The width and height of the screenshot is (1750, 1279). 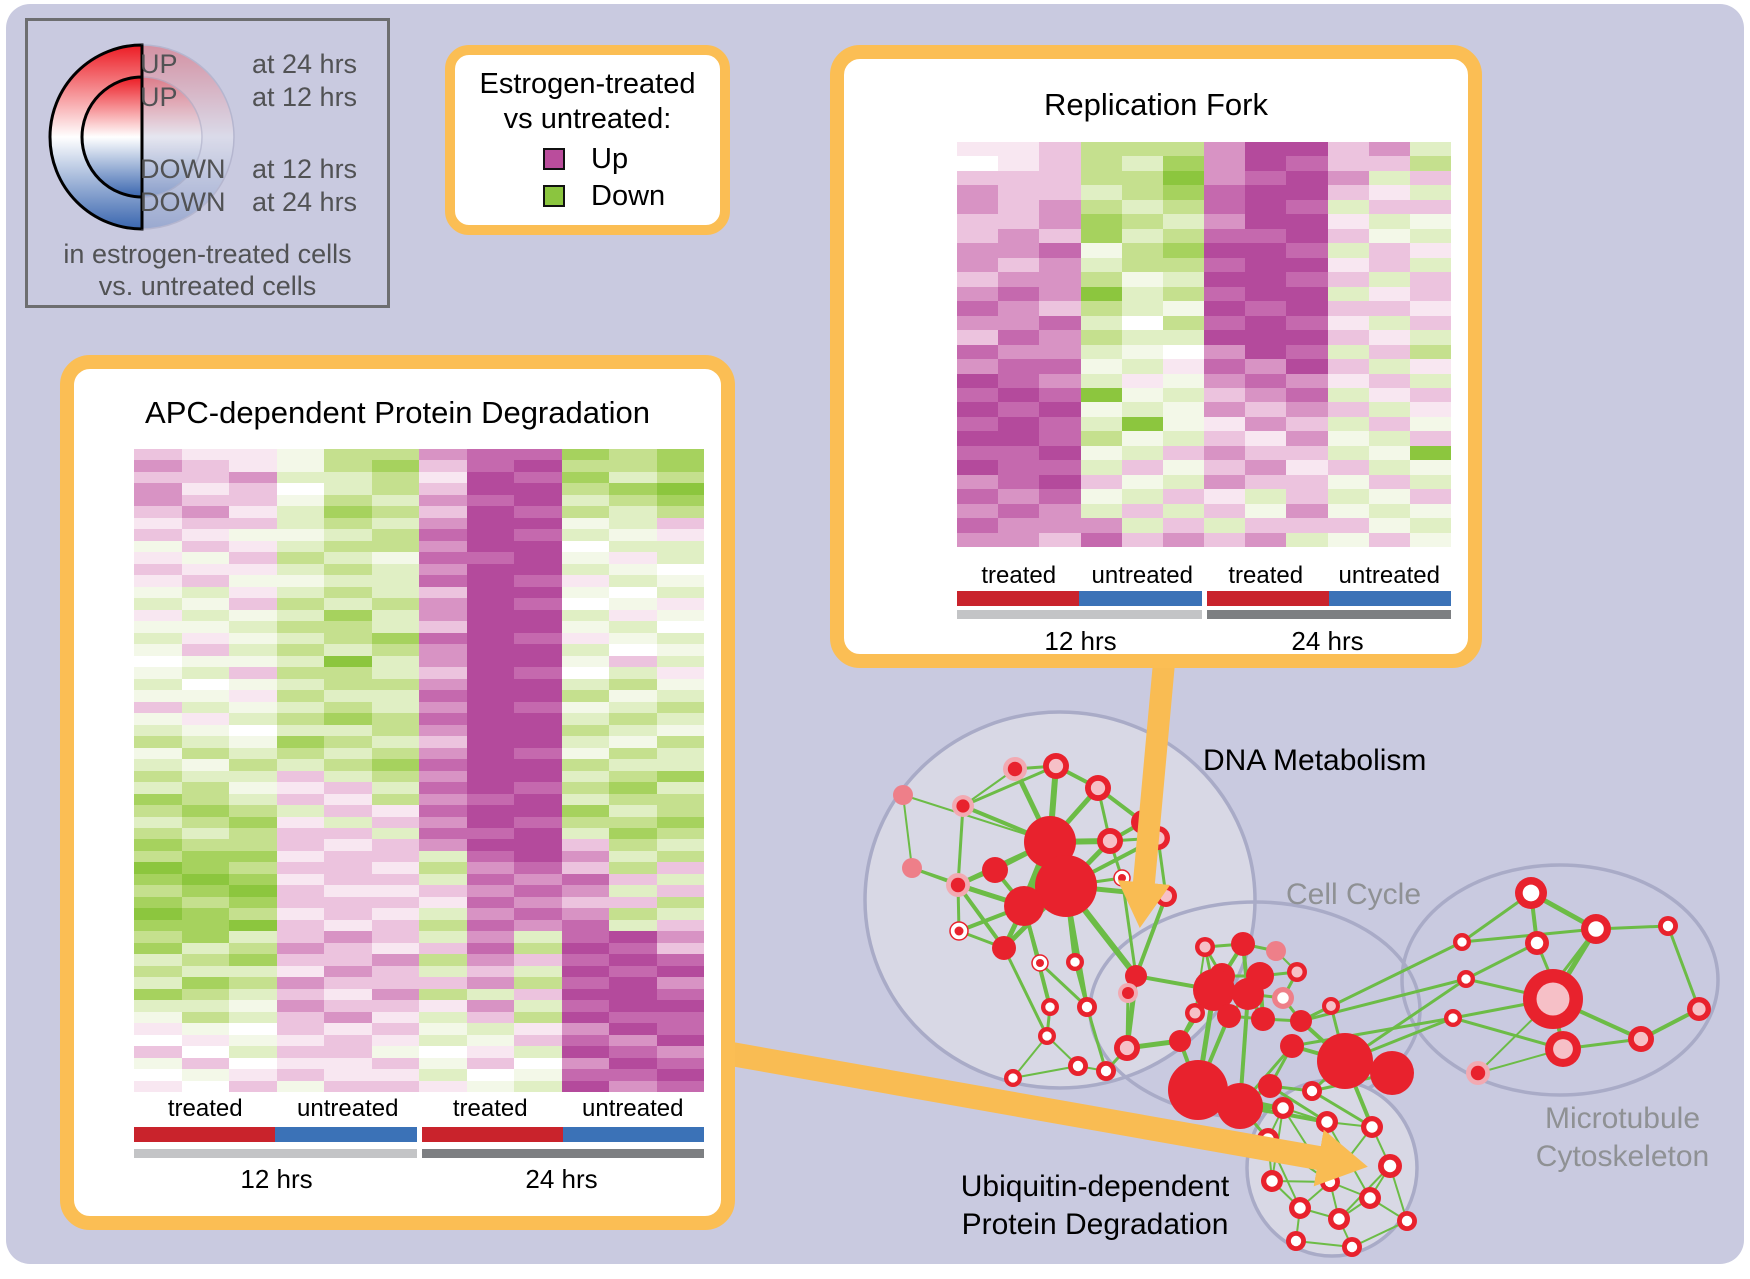 What do you see at coordinates (1156, 104) in the screenshot?
I see `replication-fork-title: Replication Fork` at bounding box center [1156, 104].